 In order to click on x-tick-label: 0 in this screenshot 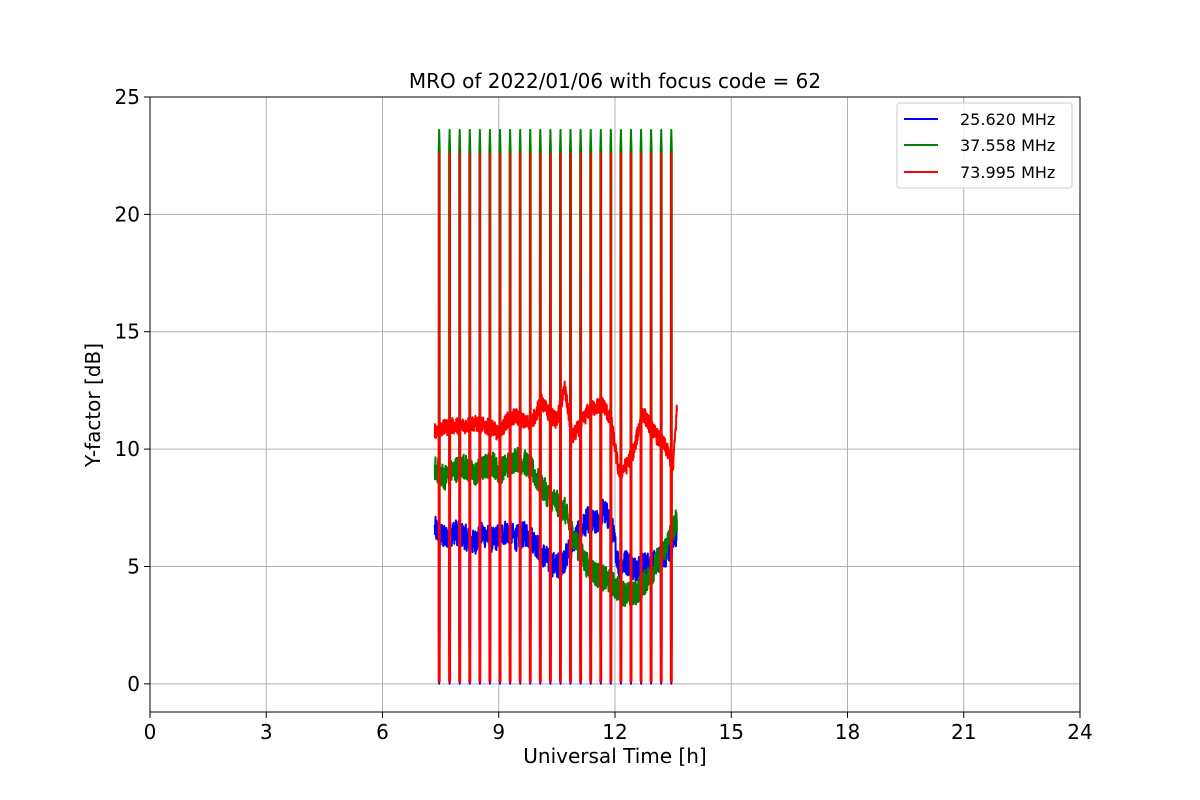, I will do `click(150, 732)`.